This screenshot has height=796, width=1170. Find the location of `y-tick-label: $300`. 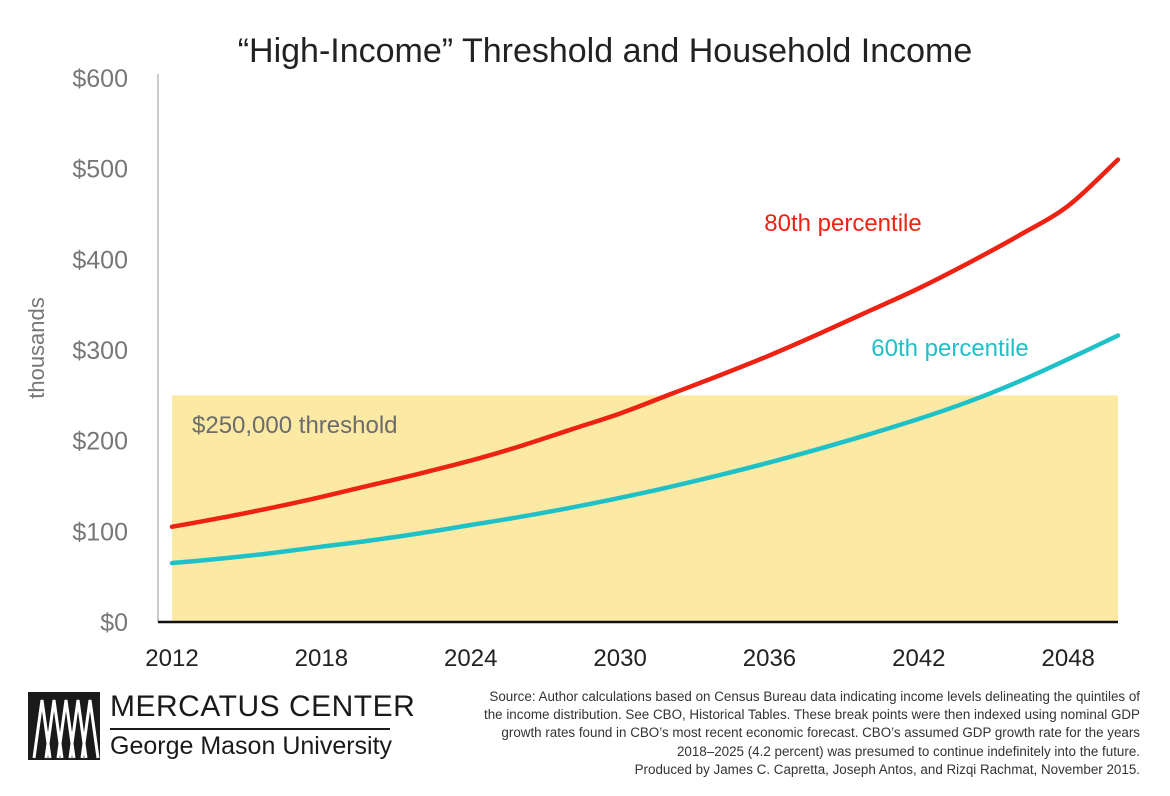

y-tick-label: $300 is located at coordinates (100, 351).